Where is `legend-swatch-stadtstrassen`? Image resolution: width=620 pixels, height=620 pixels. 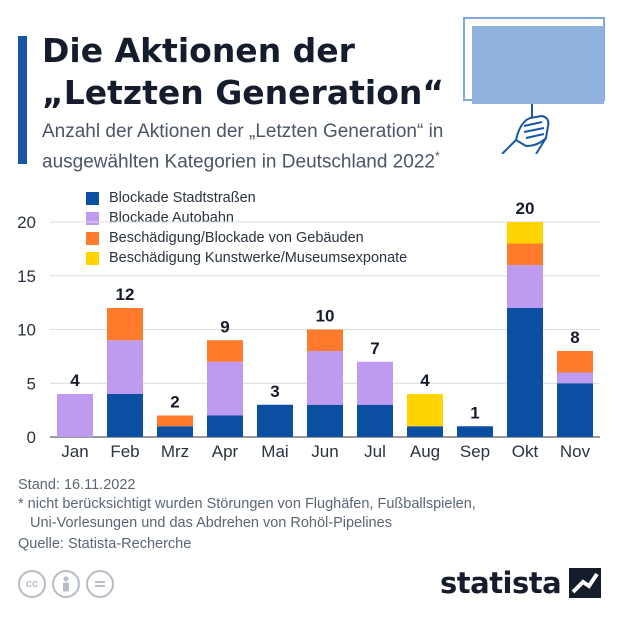 legend-swatch-stadtstrassen is located at coordinates (92, 198).